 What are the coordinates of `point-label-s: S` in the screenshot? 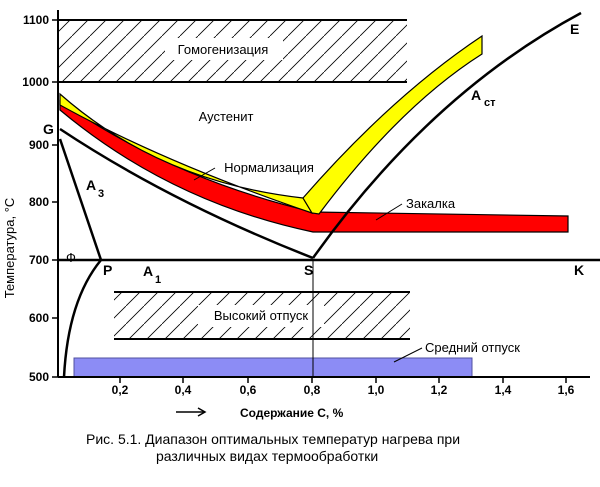 It's located at (308, 270).